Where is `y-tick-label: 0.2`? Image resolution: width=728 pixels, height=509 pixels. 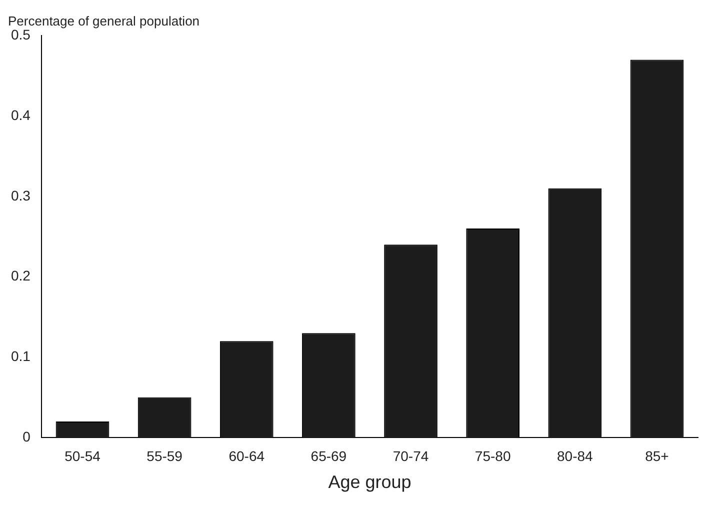 y-tick-label: 0.2 is located at coordinates (20, 276).